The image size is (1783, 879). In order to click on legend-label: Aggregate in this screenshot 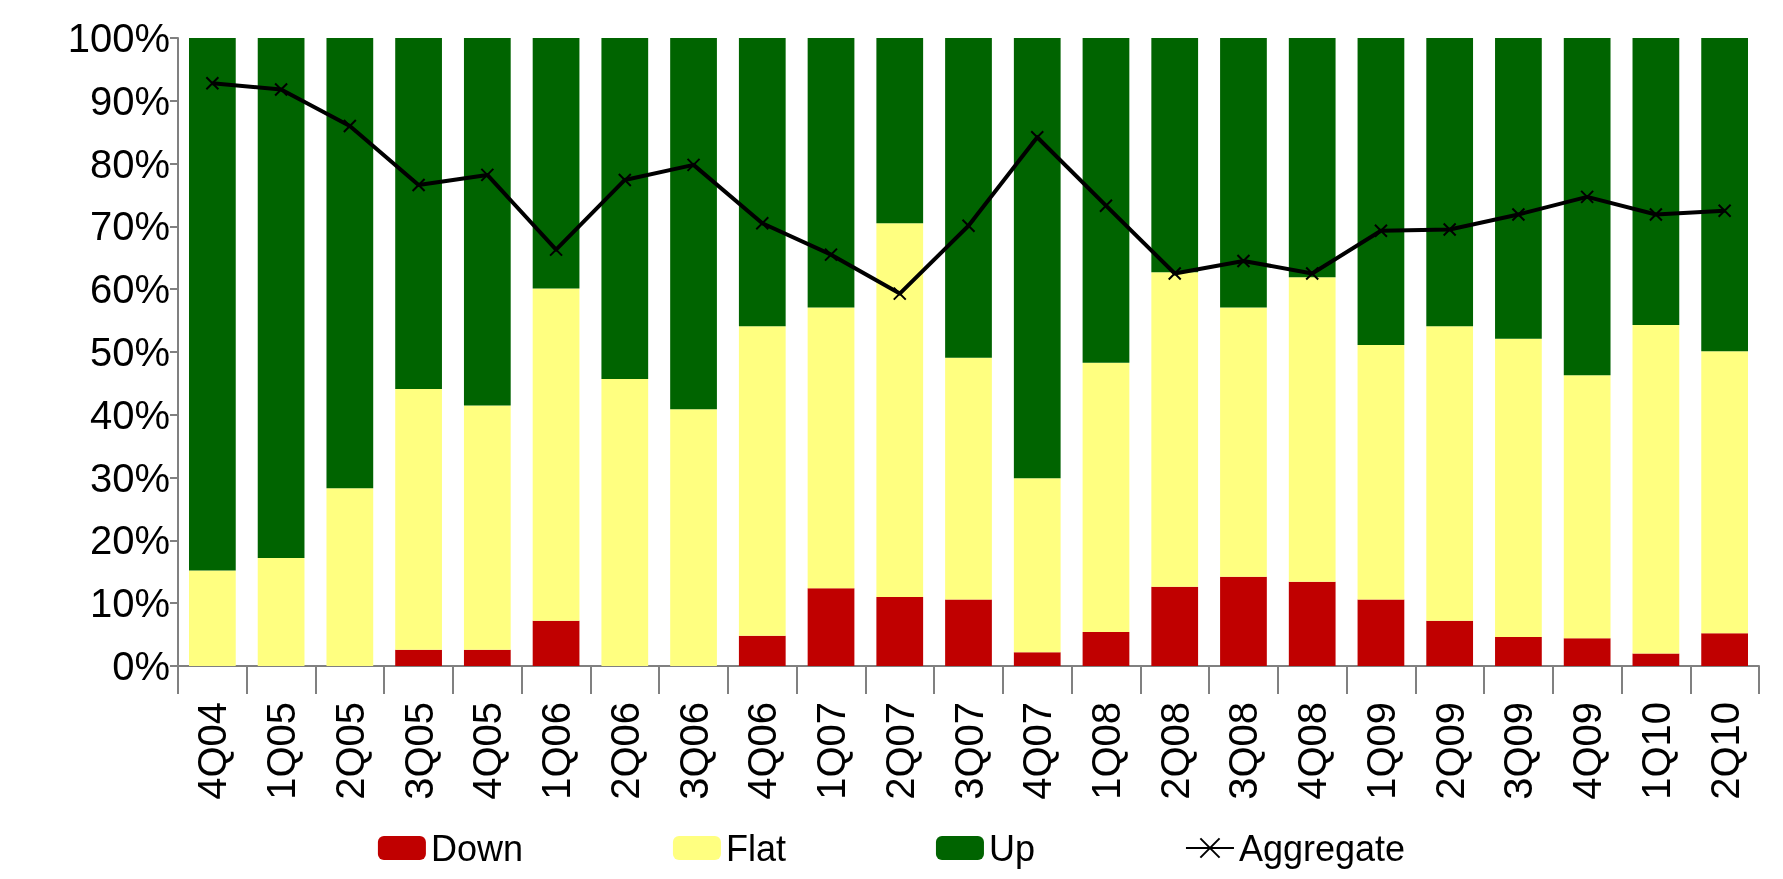, I will do `click(1322, 848)`.